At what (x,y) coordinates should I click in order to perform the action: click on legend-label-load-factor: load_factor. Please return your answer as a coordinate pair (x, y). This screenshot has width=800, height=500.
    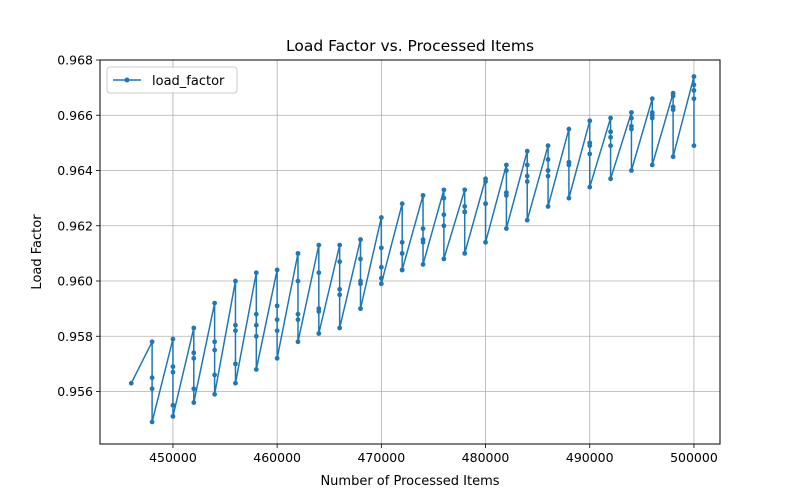
    Looking at the image, I should click on (188, 81).